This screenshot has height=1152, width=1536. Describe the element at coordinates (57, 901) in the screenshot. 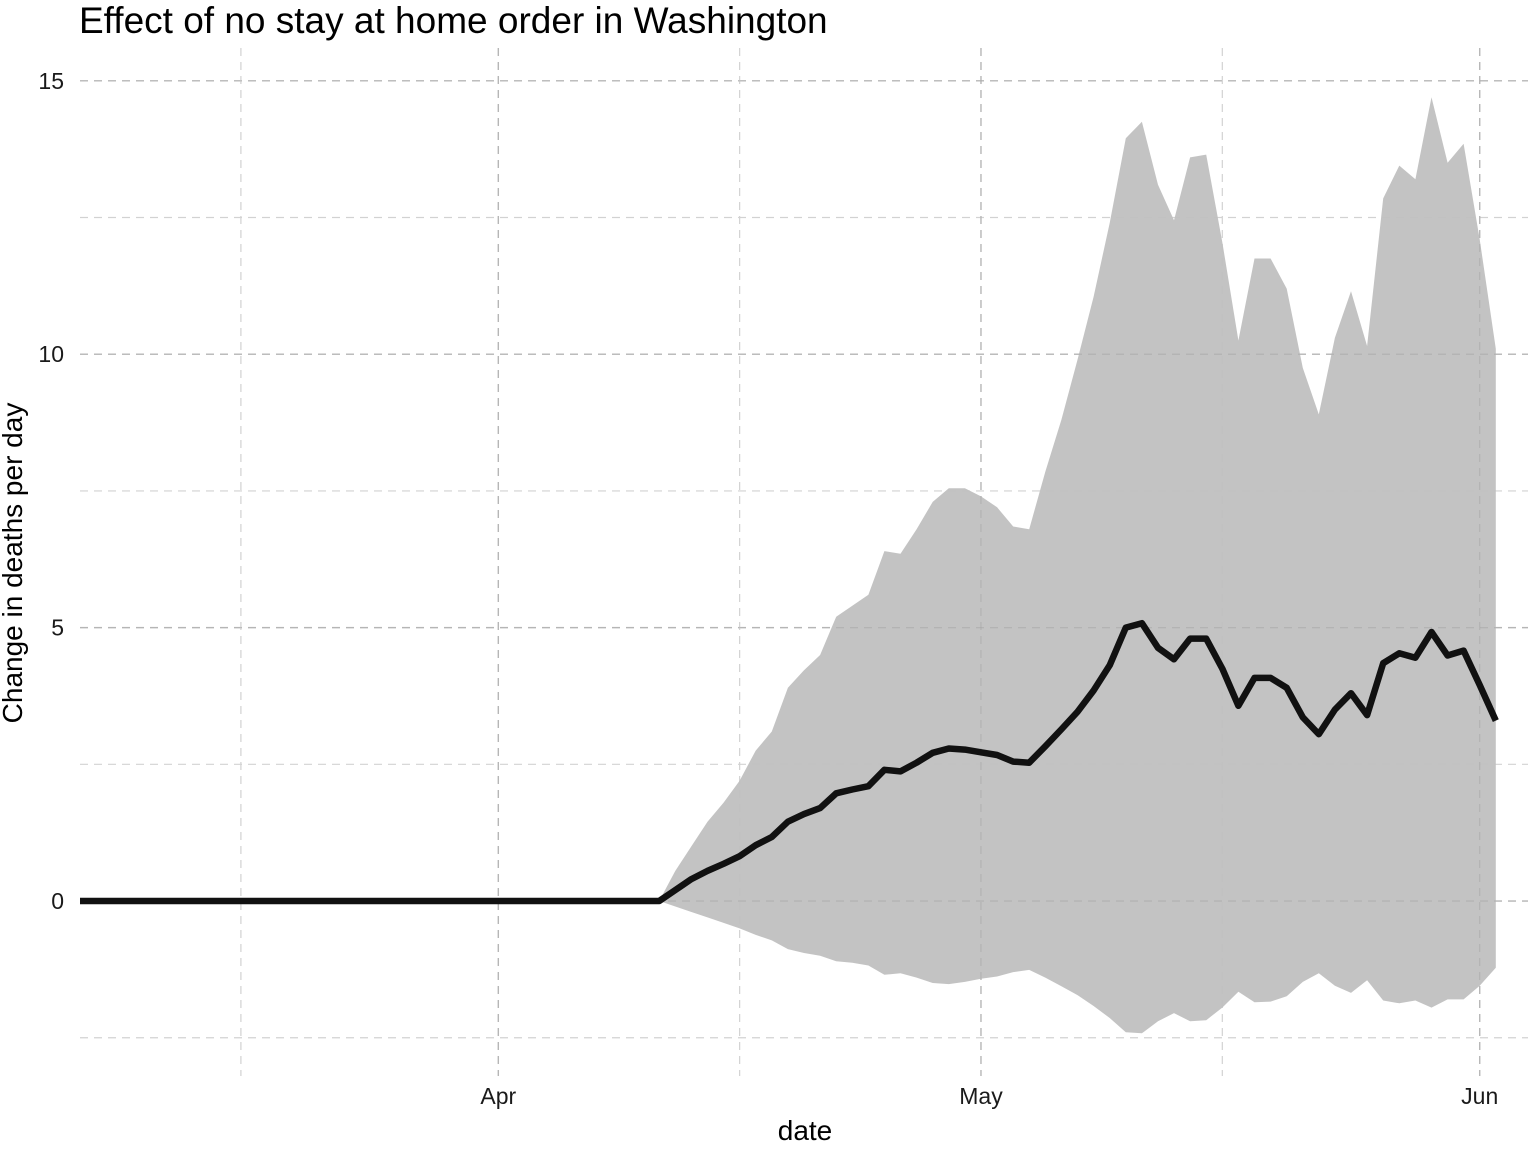

I see `y-tick-label-0: 0` at that location.